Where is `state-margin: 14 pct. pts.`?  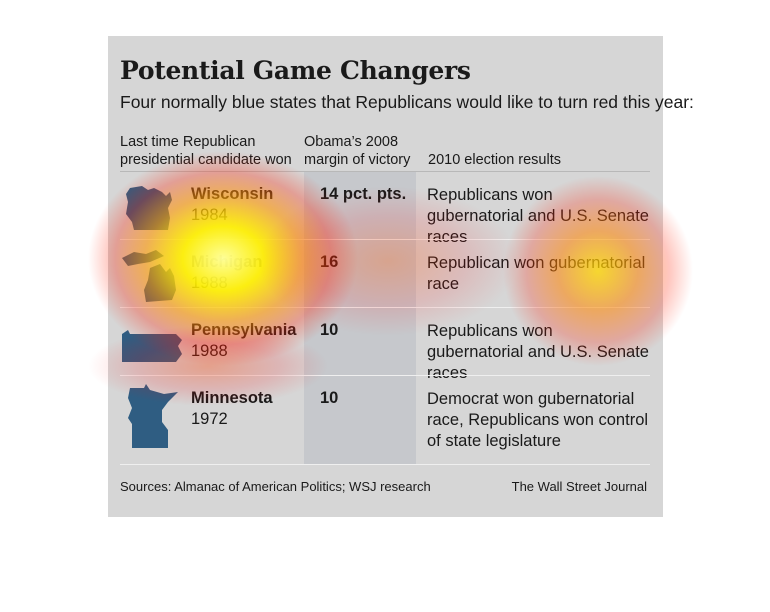 state-margin: 14 pct. pts. is located at coordinates (363, 194).